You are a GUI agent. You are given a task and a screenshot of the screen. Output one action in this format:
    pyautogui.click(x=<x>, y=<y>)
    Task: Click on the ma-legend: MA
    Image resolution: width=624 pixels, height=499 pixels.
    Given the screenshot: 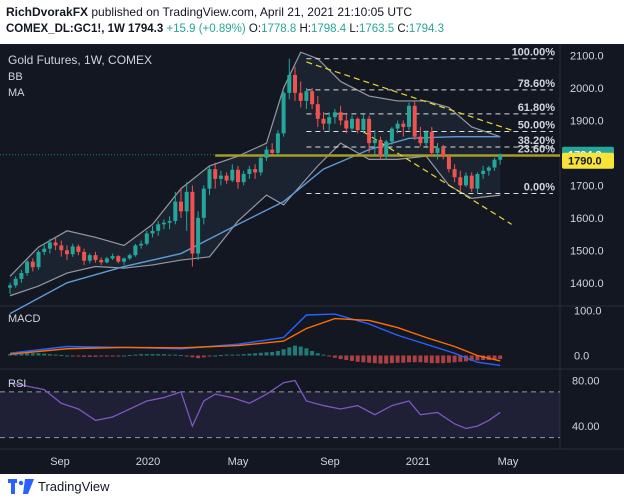 What is the action you would take?
    pyautogui.click(x=16, y=93)
    